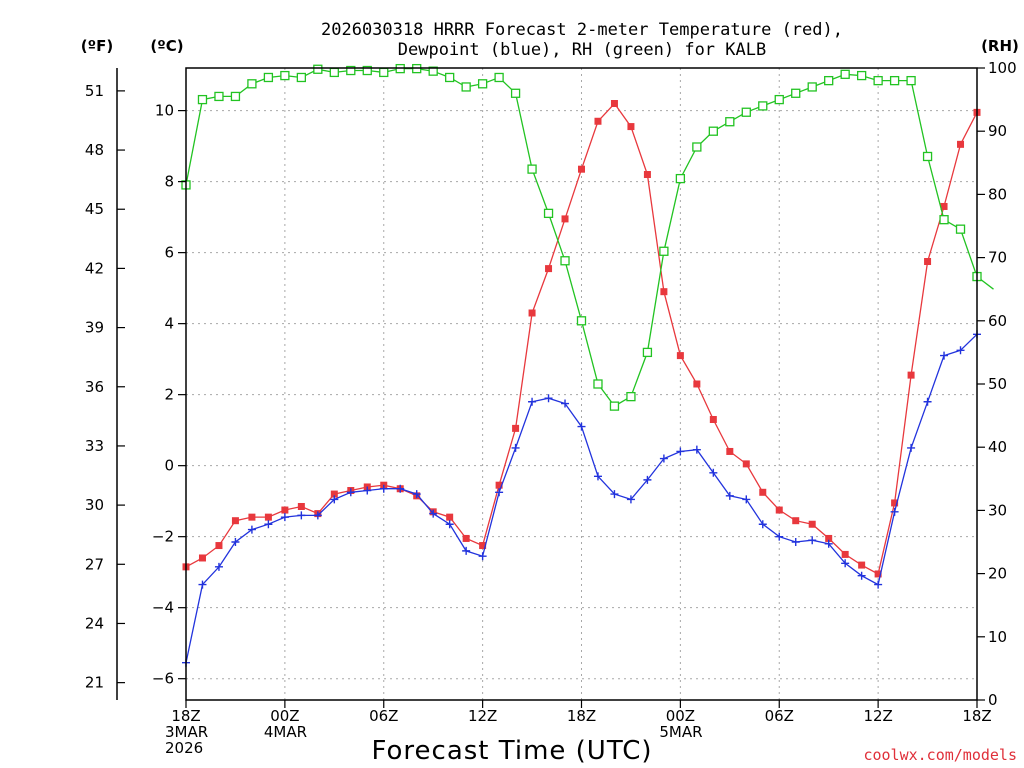  What do you see at coordinates (94, 209) in the screenshot?
I see `fahrenheit-tick-label: 45` at bounding box center [94, 209].